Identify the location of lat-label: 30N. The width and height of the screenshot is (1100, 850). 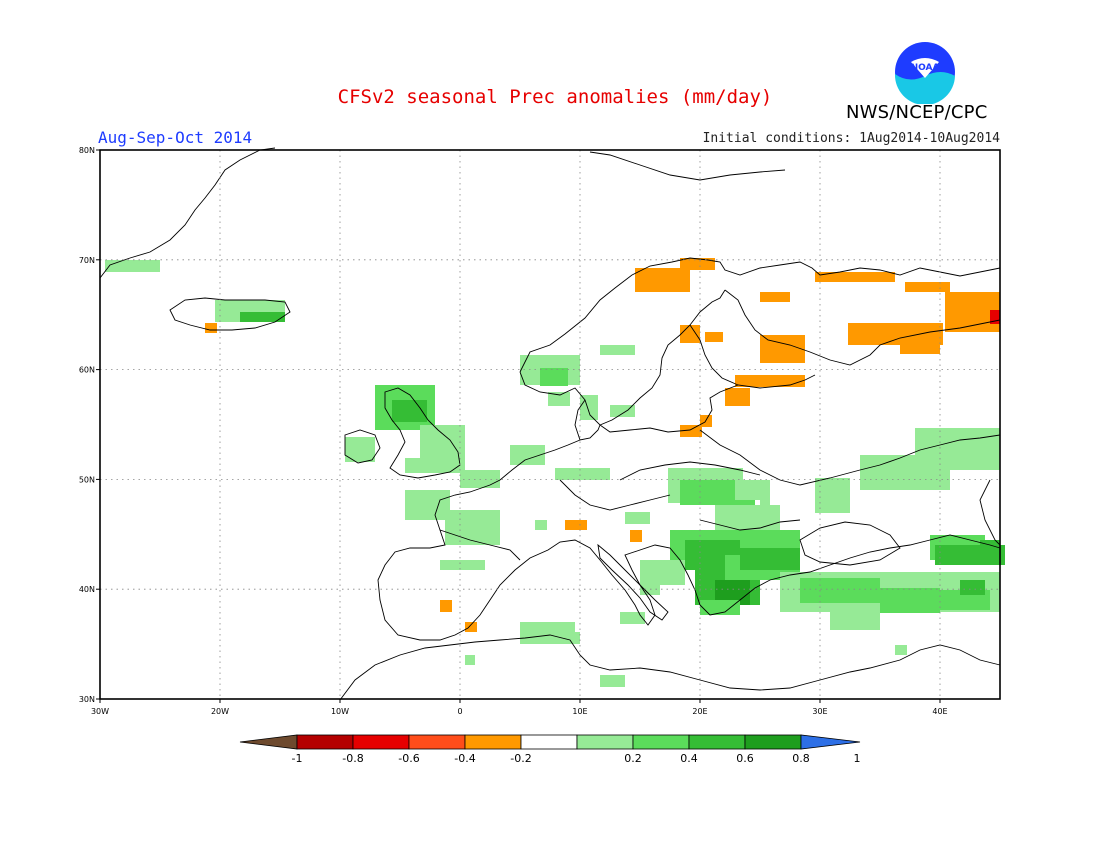
(87, 699).